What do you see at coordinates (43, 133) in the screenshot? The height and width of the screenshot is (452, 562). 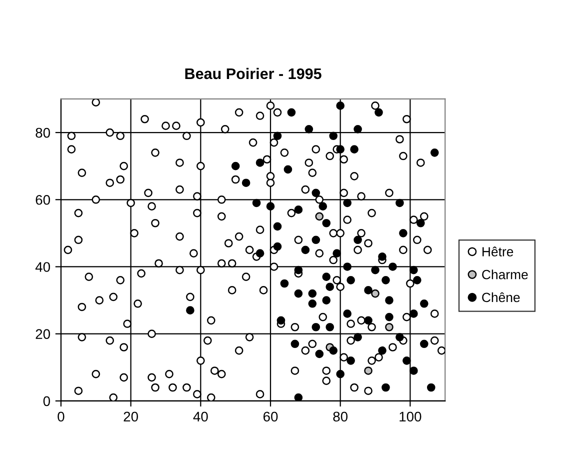 I see `y-tick-label: 80` at bounding box center [43, 133].